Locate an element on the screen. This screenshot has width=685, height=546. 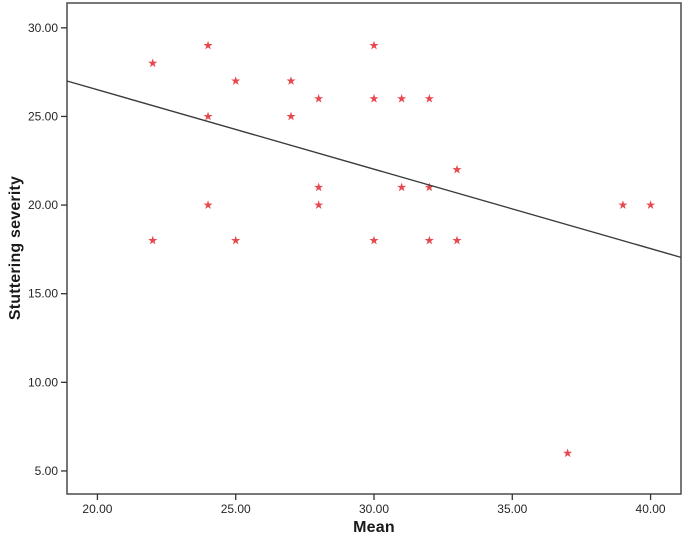
x-tick-label: 35.00 is located at coordinates (512, 509).